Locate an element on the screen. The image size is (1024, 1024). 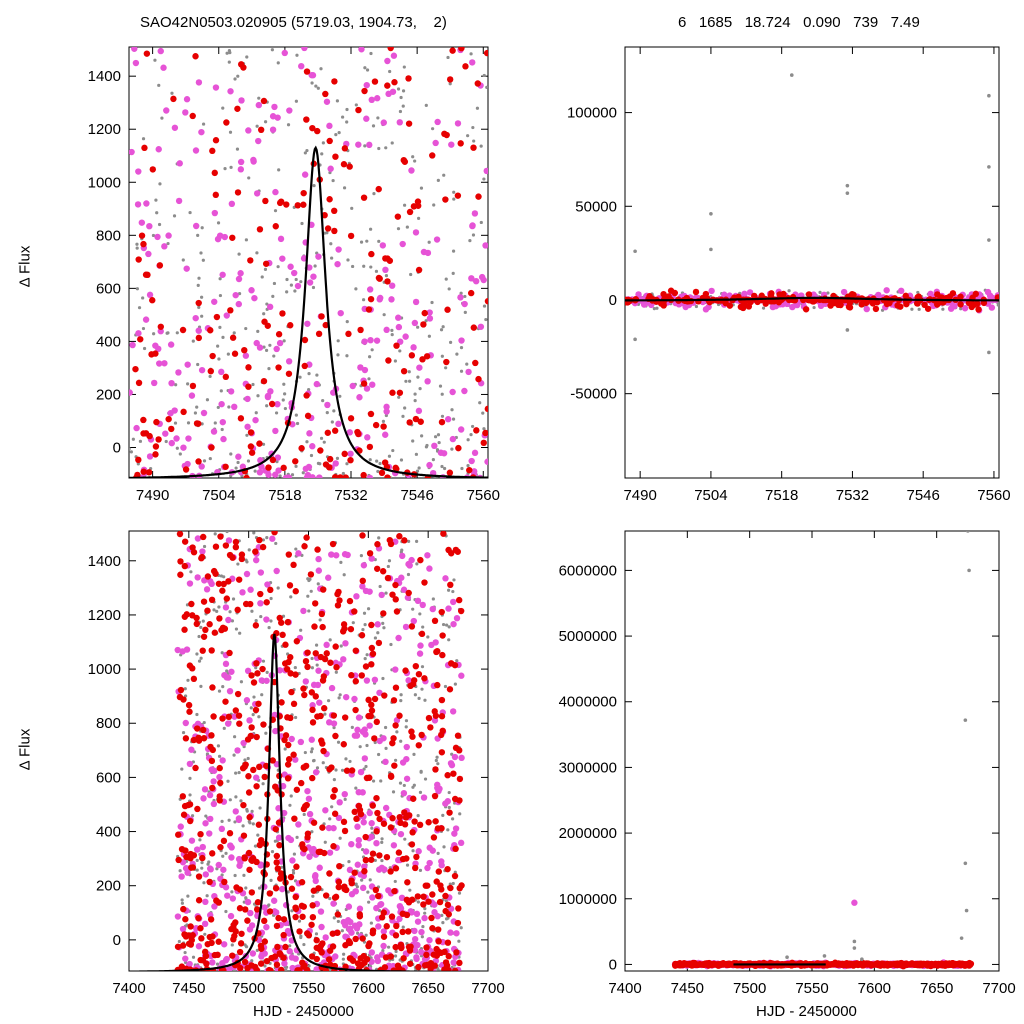
x-tick-label: 7550 is located at coordinates (811, 988).